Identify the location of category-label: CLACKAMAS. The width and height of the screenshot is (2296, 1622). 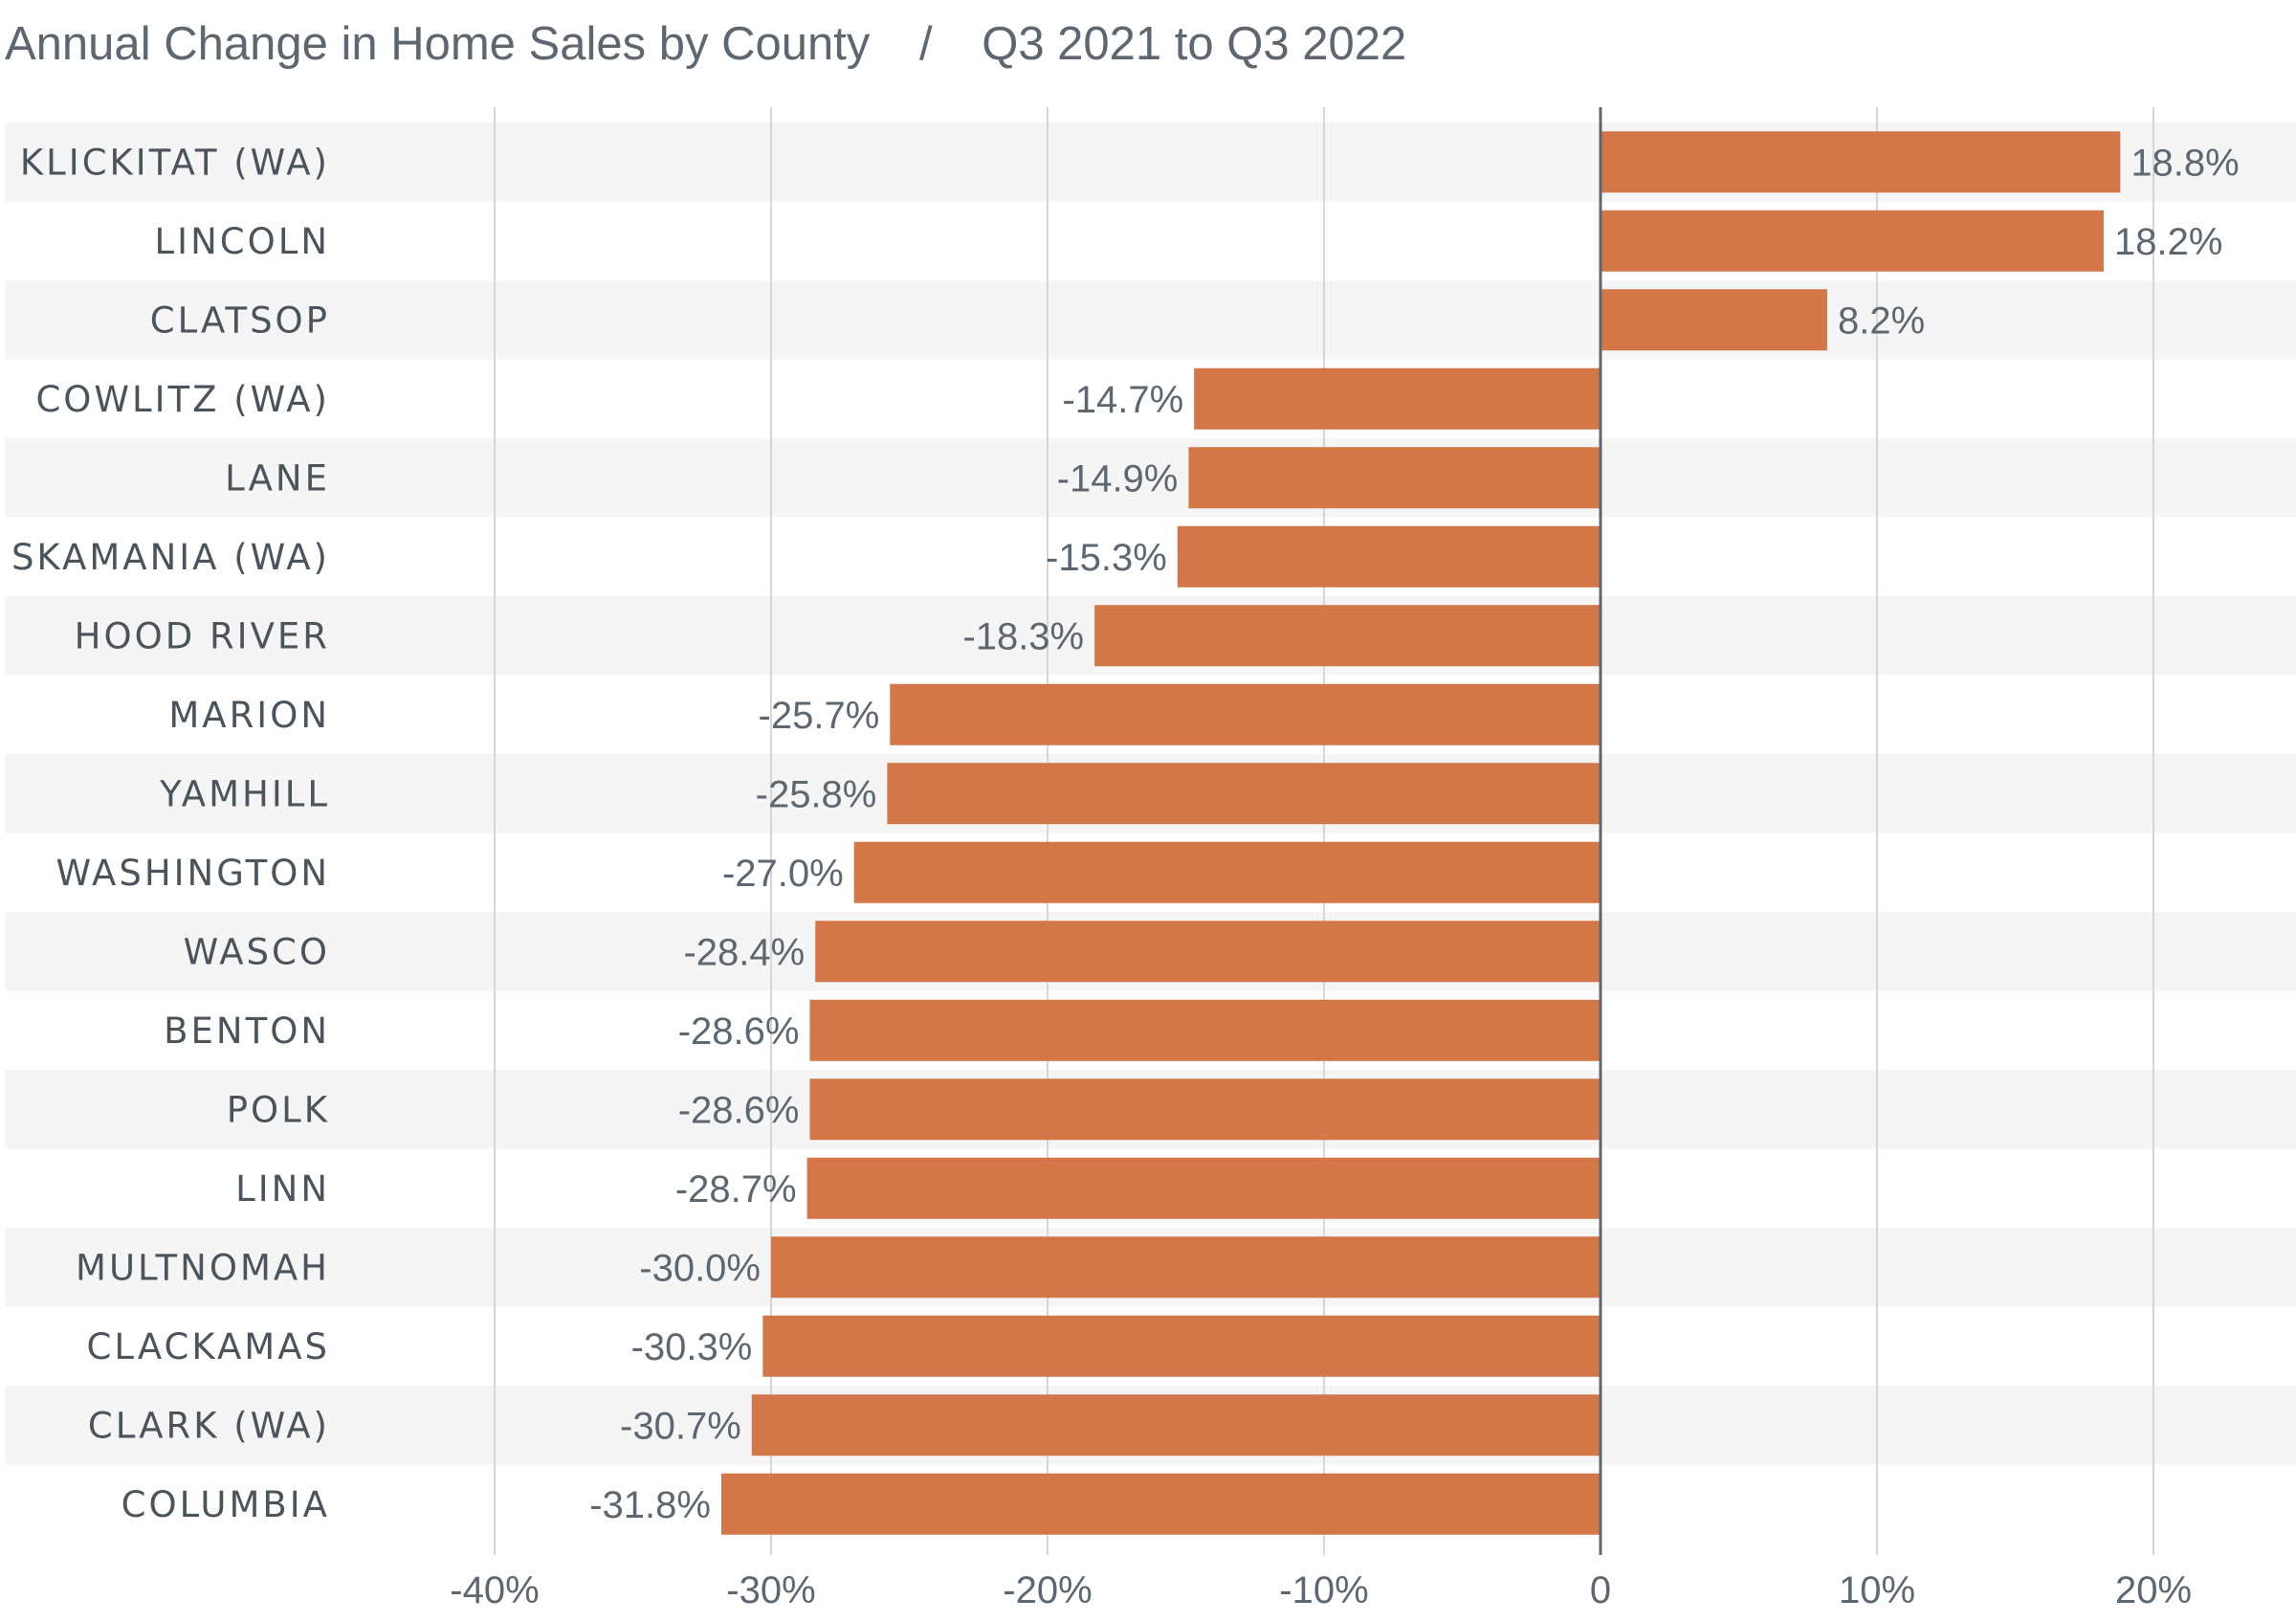
(209, 1346).